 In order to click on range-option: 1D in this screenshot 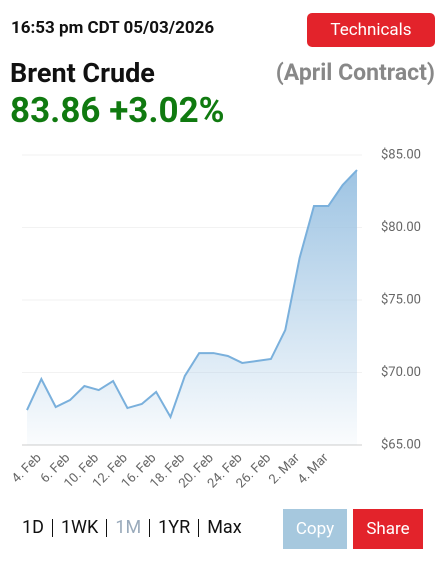, I will do `click(33, 527)`.